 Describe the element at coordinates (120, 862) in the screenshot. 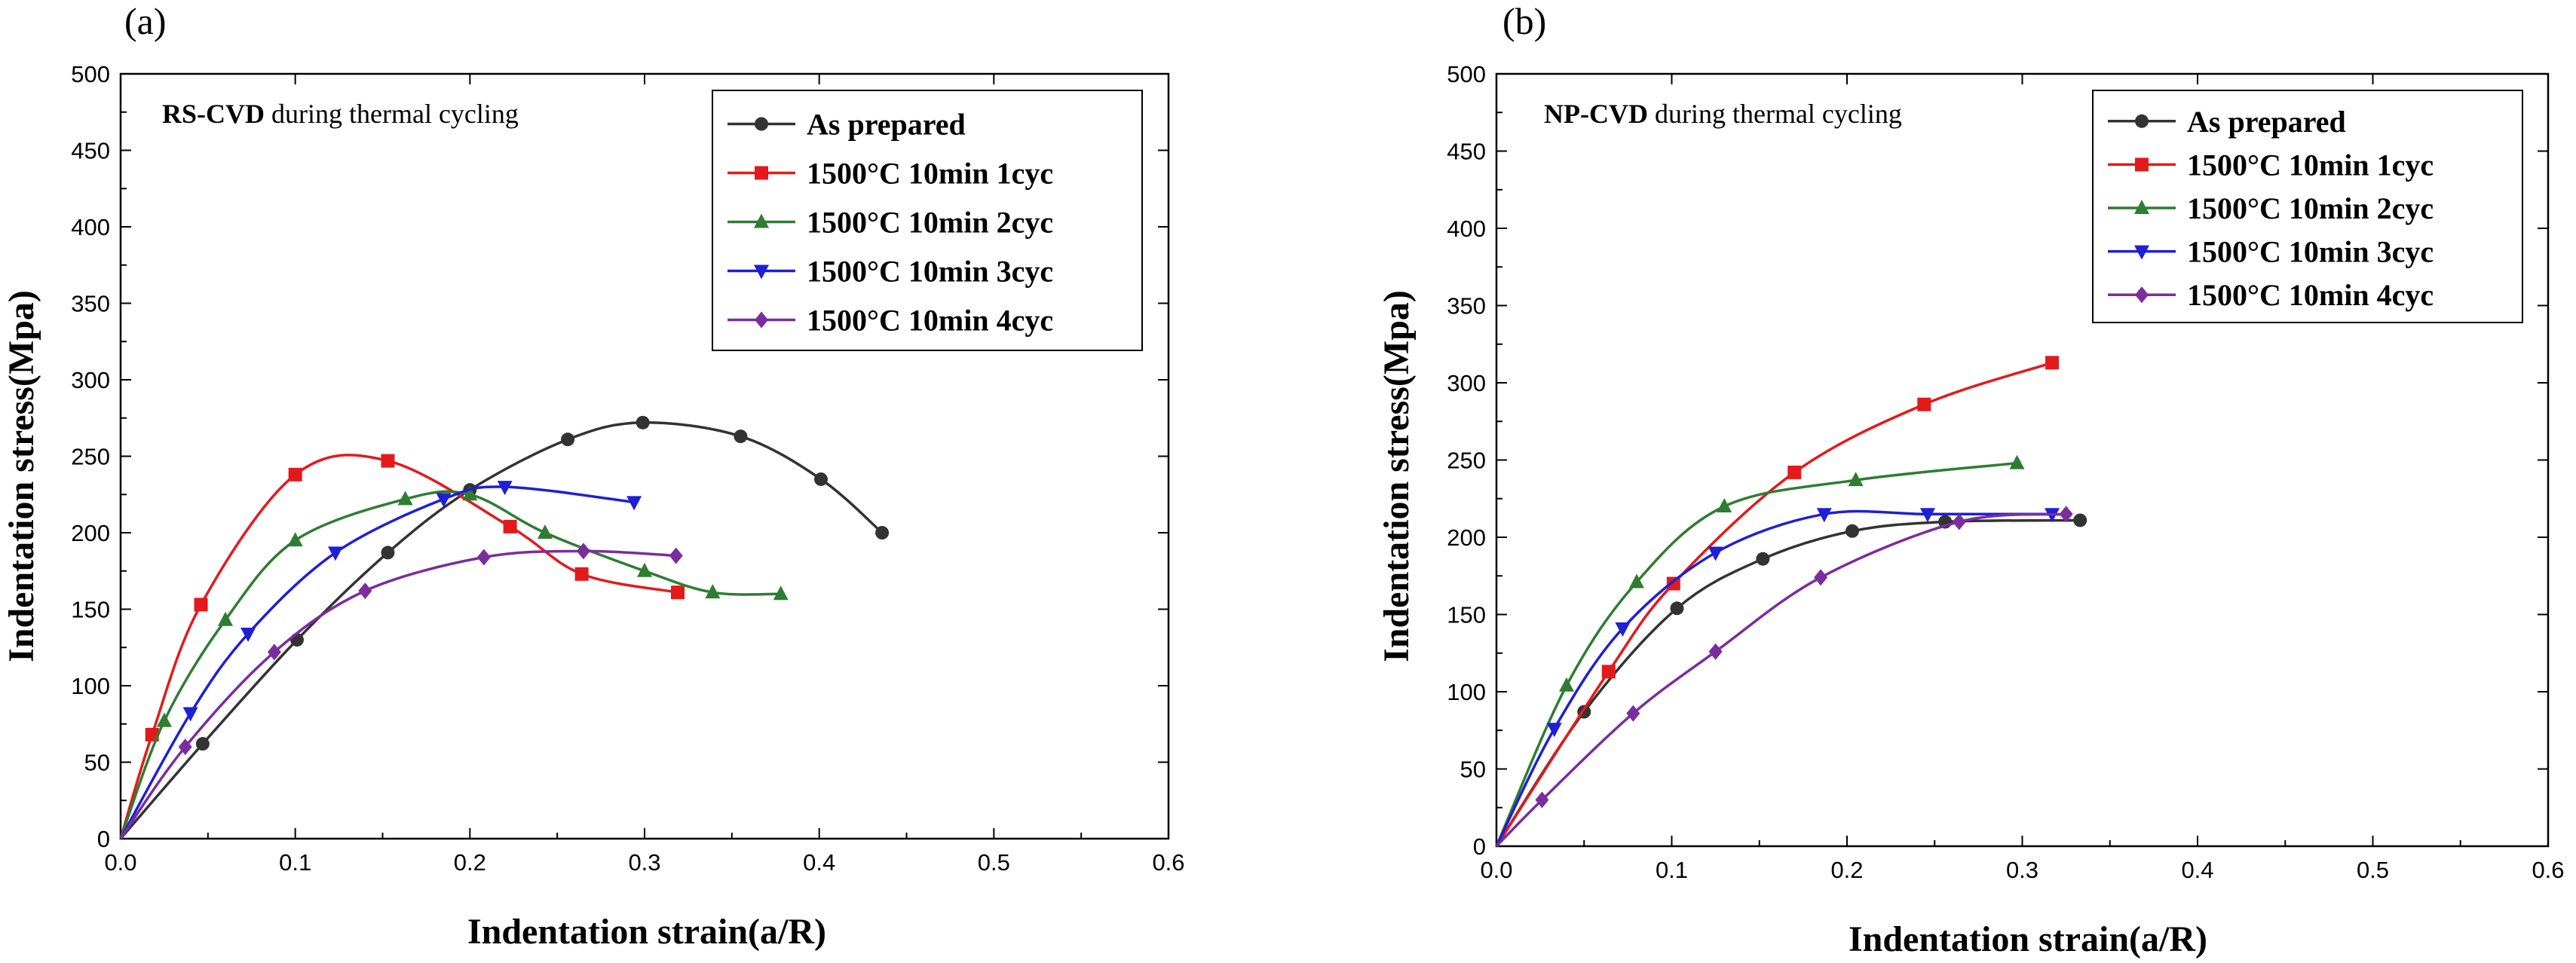

I see `x-tick-label: 0.0` at that location.